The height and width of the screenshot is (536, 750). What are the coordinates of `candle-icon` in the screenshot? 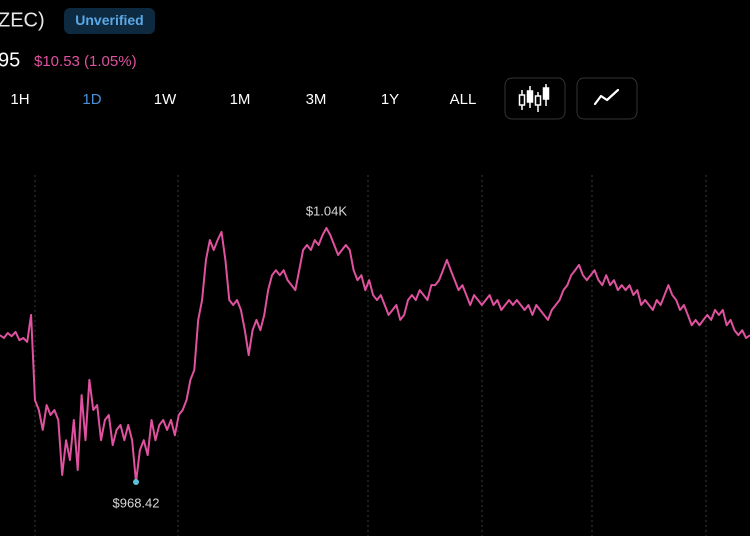 It's located at (534, 98).